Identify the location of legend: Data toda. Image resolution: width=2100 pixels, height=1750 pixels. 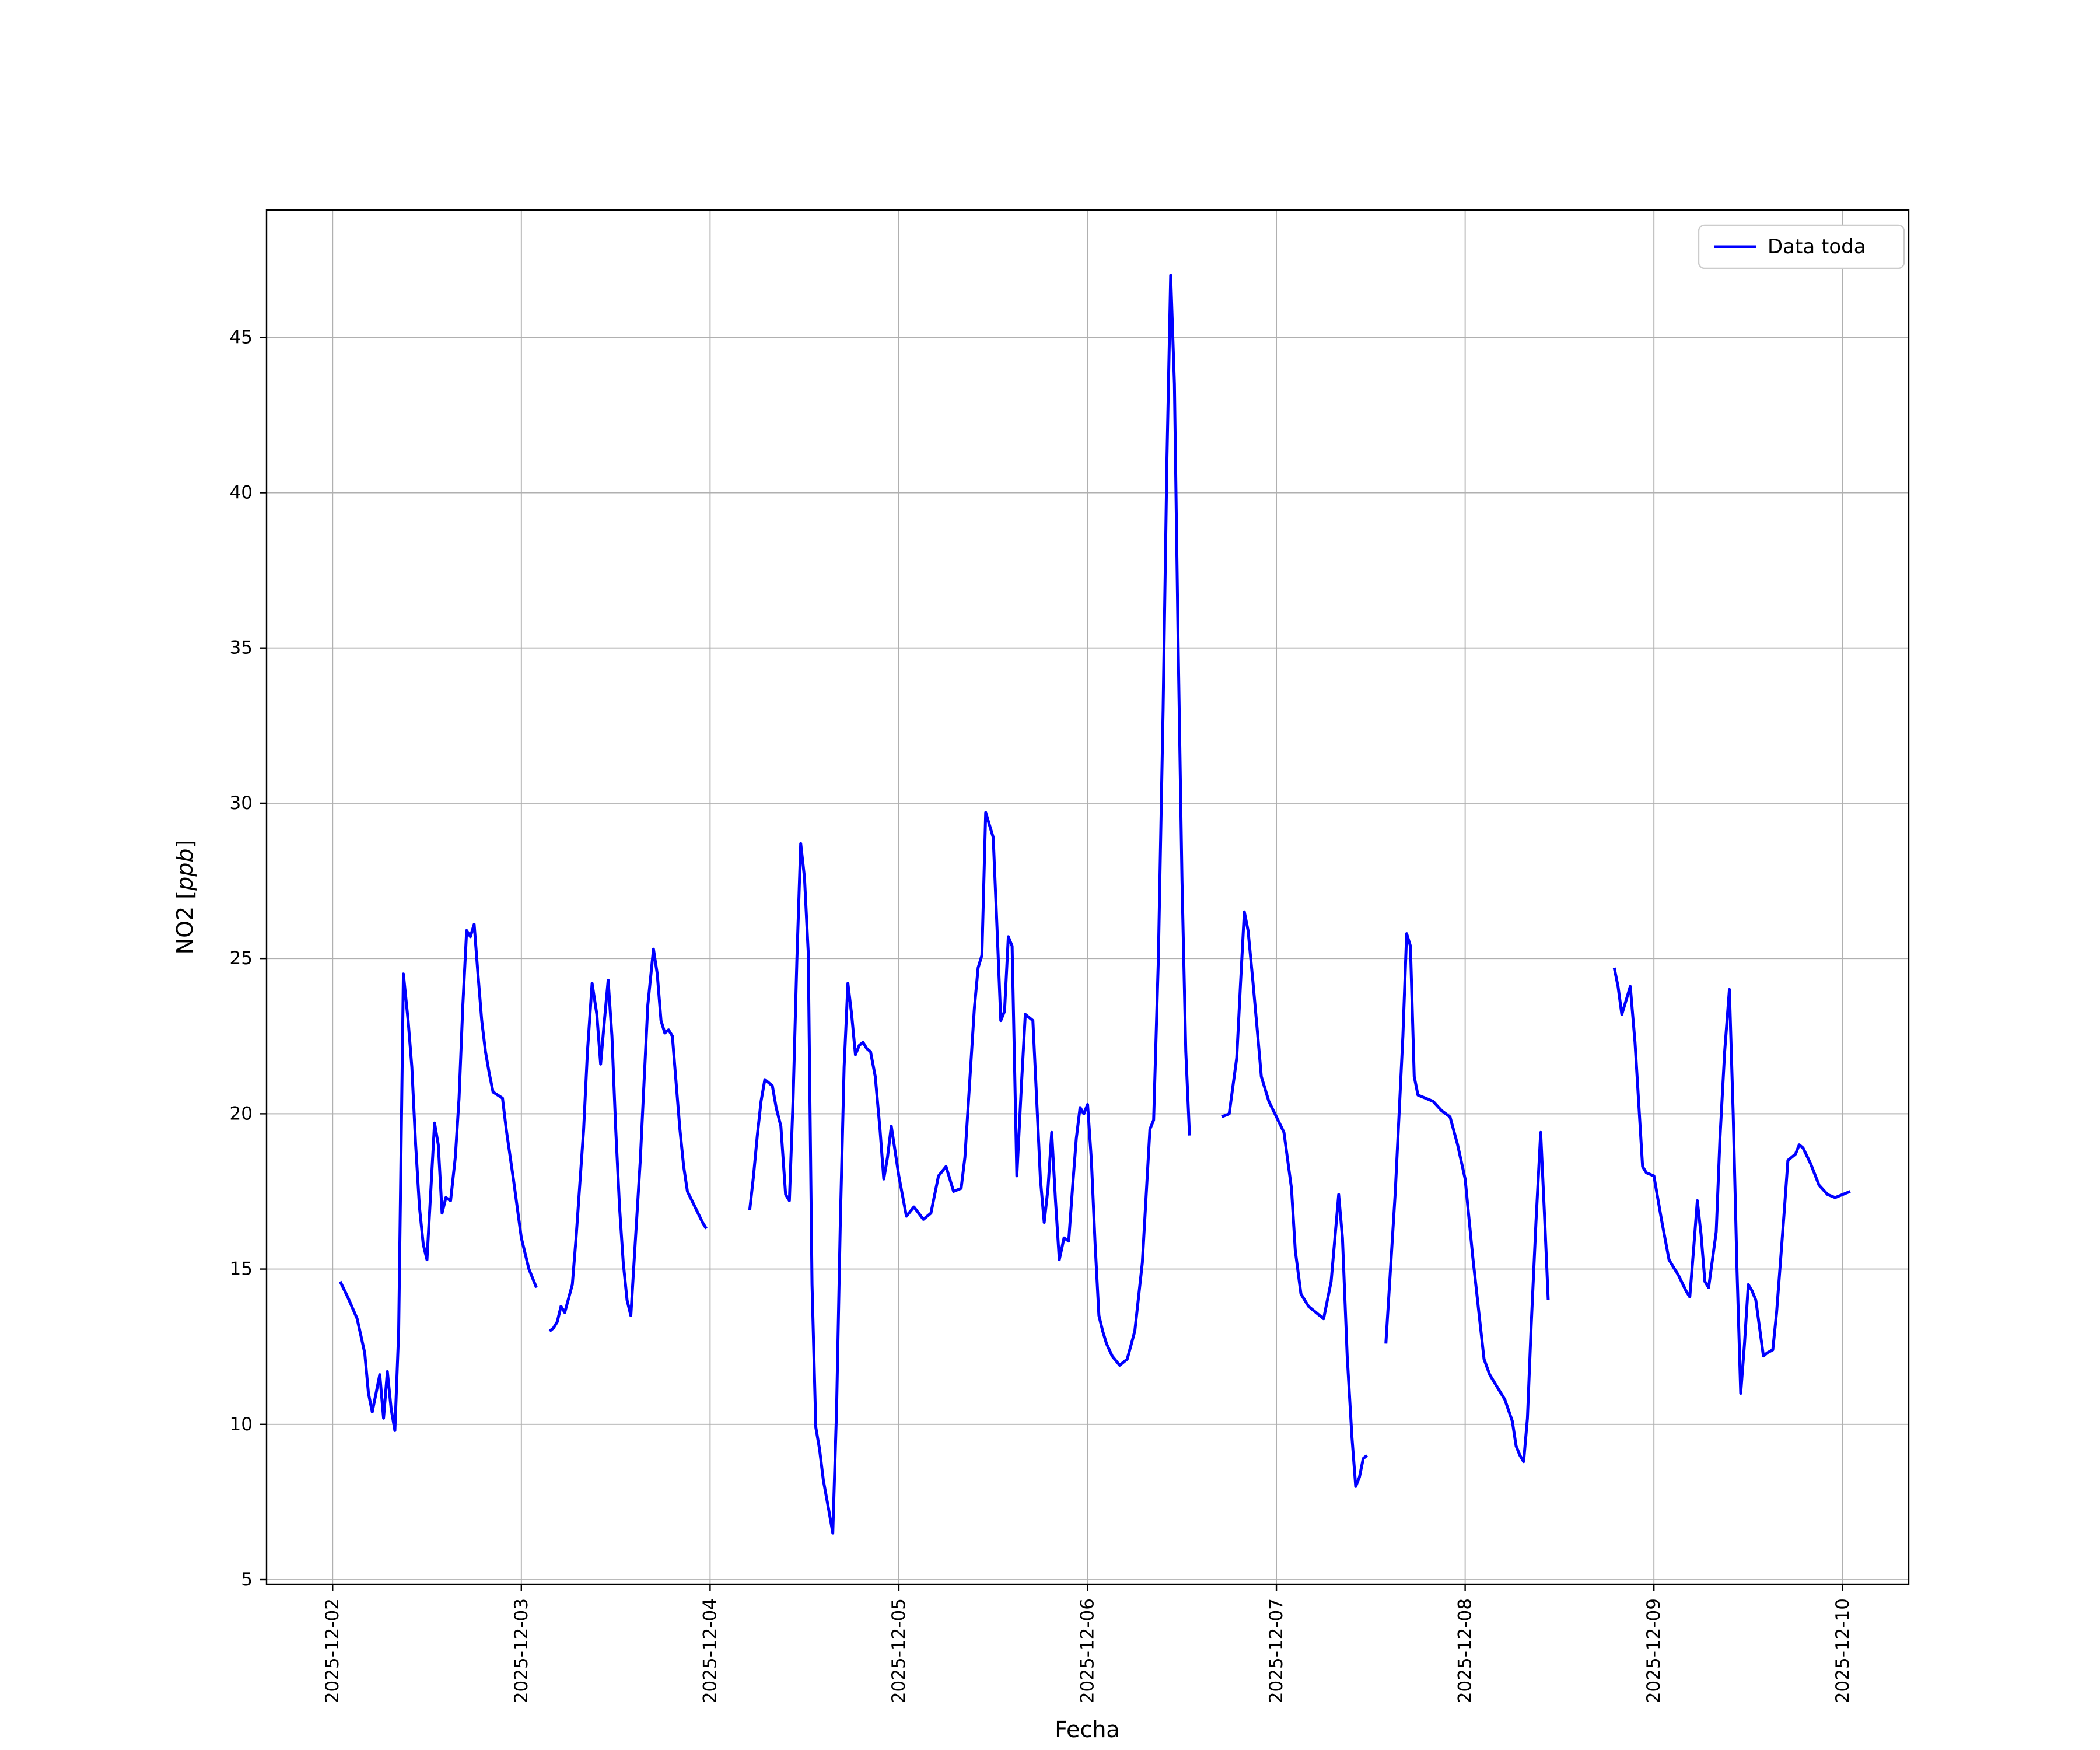
(1801, 247).